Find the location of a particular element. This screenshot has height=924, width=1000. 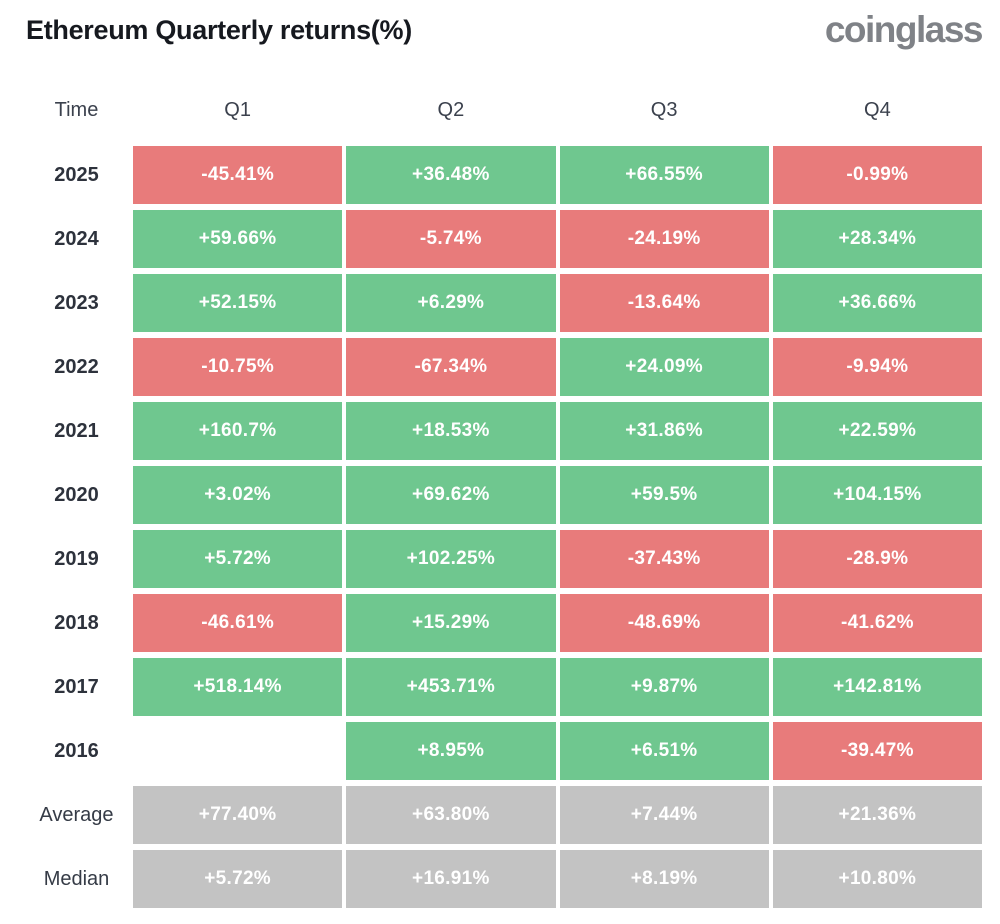

return-cell-2024-q2: -5.74% is located at coordinates (451, 239).